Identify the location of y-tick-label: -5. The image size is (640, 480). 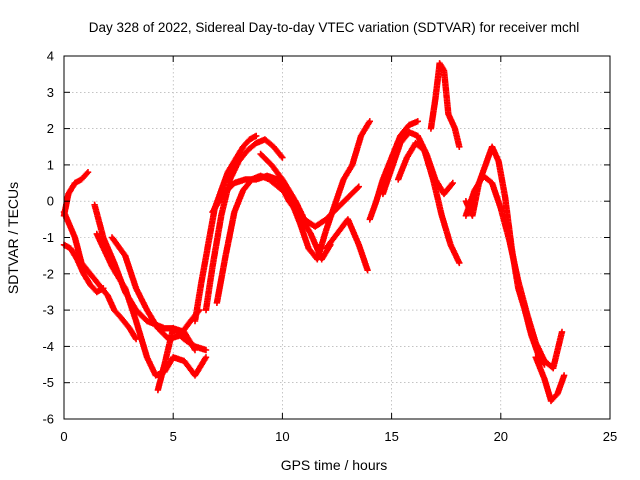
(48, 382).